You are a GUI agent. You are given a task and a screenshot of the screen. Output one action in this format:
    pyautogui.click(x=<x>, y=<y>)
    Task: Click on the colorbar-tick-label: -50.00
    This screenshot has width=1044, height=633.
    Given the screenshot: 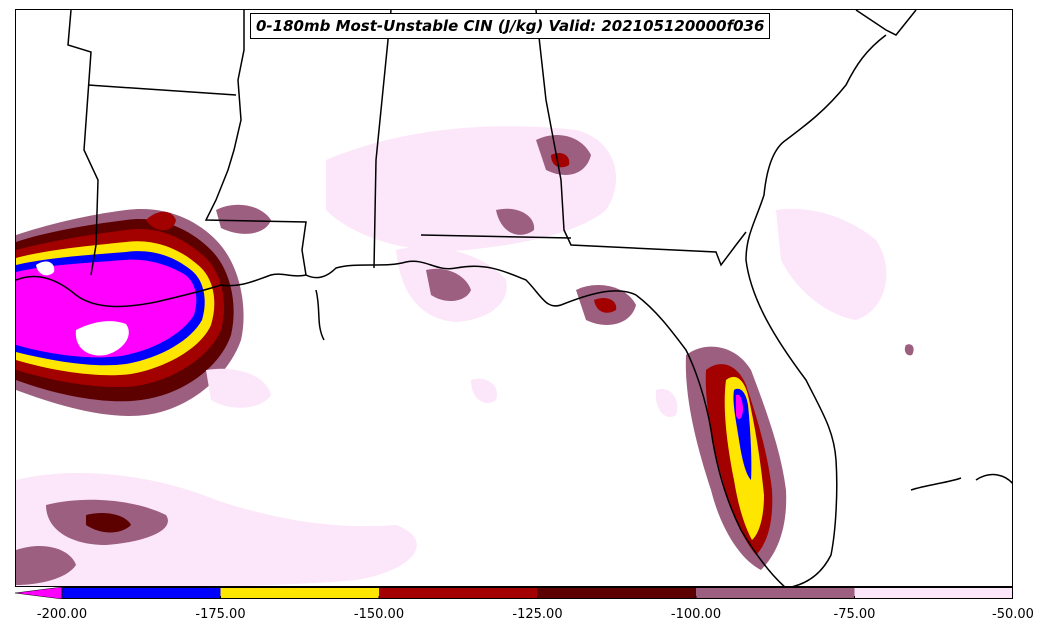 What is the action you would take?
    pyautogui.click(x=1013, y=614)
    